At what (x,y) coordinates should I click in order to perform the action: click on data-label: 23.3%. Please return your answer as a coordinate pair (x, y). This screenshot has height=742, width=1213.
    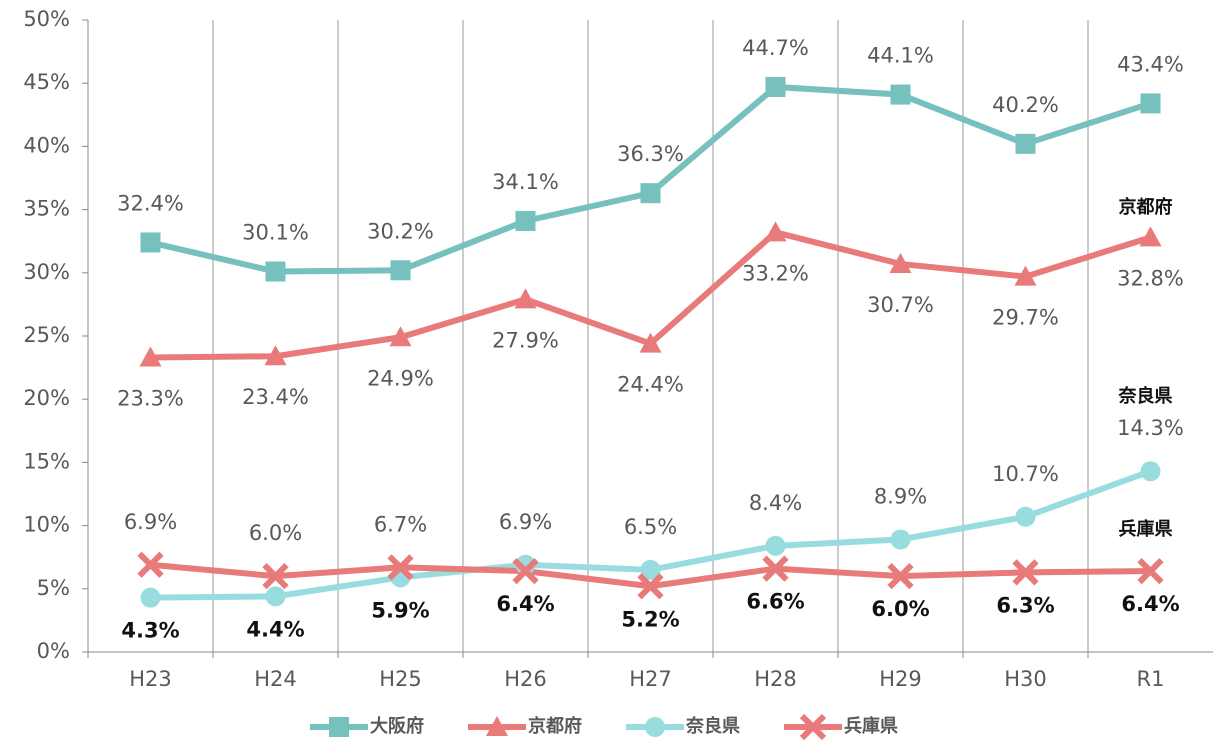
    Looking at the image, I should click on (150, 398).